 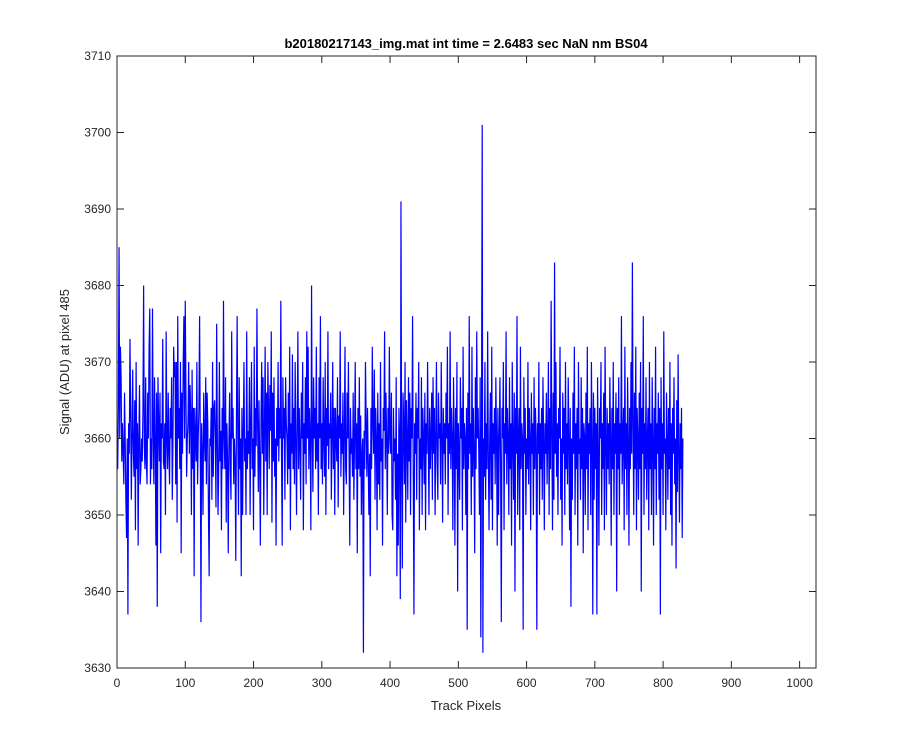 What do you see at coordinates (595, 683) in the screenshot?
I see `x-tick-label: 700` at bounding box center [595, 683].